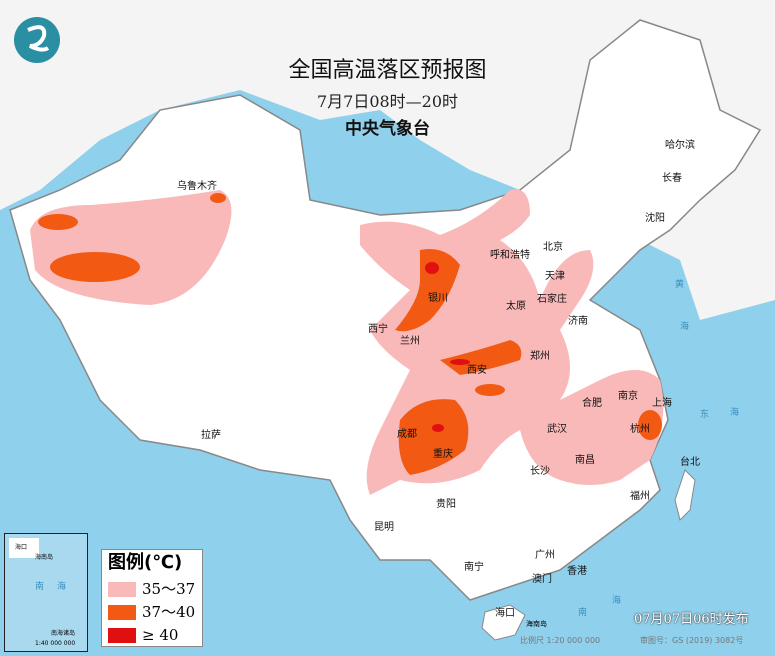  I want to click on city-label: 澳门, so click(542, 579).